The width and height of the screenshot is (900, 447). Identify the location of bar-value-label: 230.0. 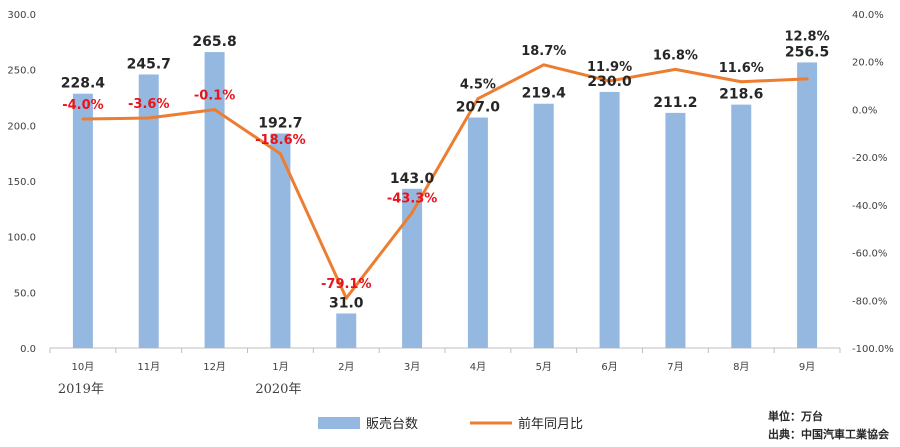
(609, 82).